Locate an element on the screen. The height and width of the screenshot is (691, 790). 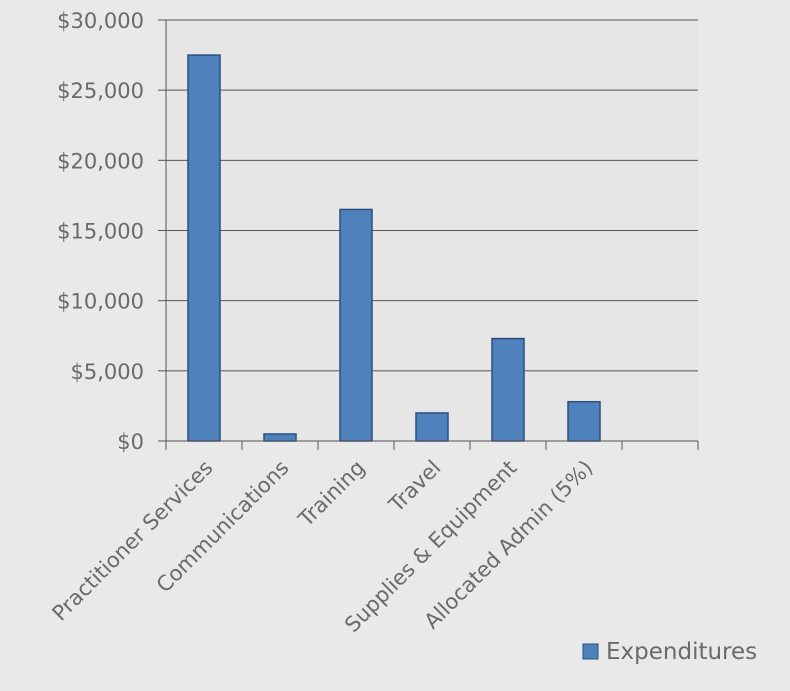
x-tick-label: Training is located at coordinates (331, 494).